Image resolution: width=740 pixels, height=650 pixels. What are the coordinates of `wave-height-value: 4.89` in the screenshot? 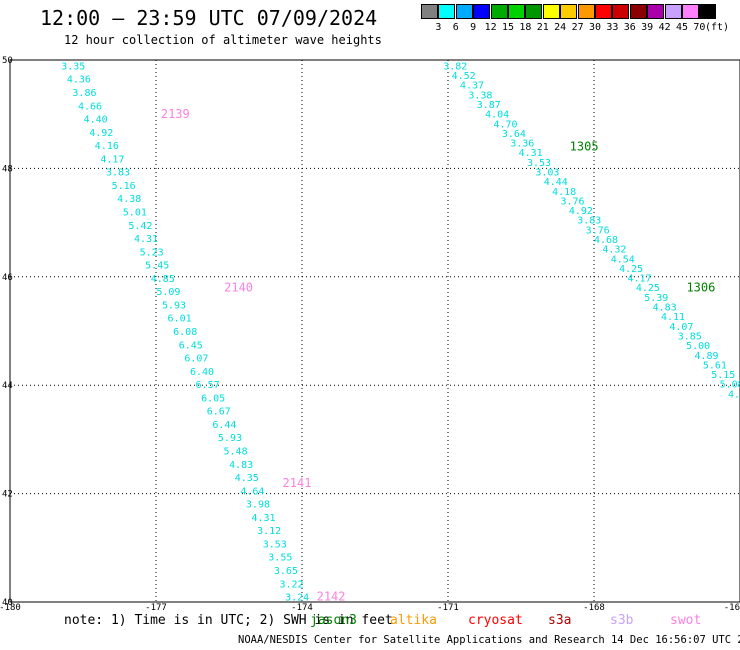 It's located at (706, 356).